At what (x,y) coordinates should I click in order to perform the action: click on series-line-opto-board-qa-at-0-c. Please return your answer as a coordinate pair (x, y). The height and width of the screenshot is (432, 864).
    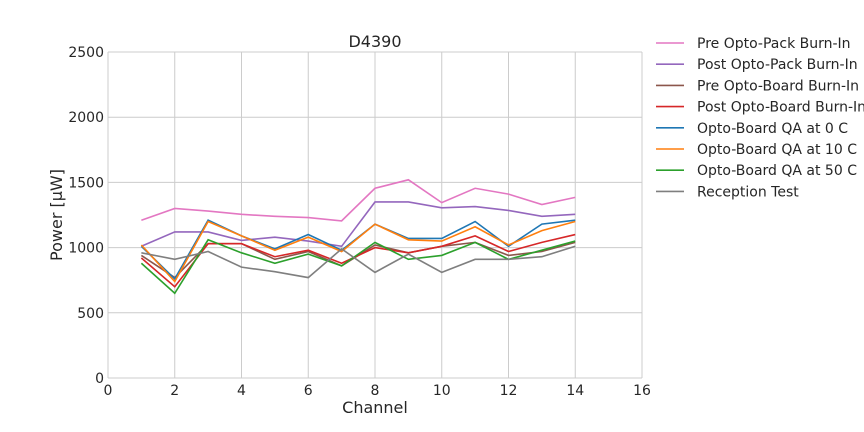
    Looking at the image, I should click on (358, 250).